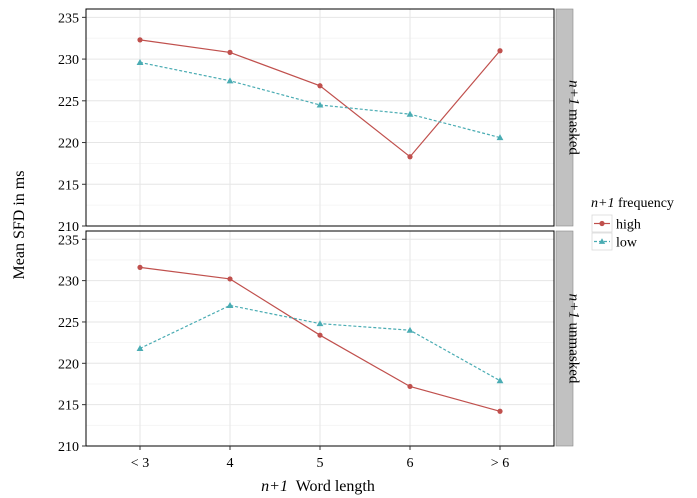 The image size is (697, 498). I want to click on legend-item-high: high, so click(616, 223).